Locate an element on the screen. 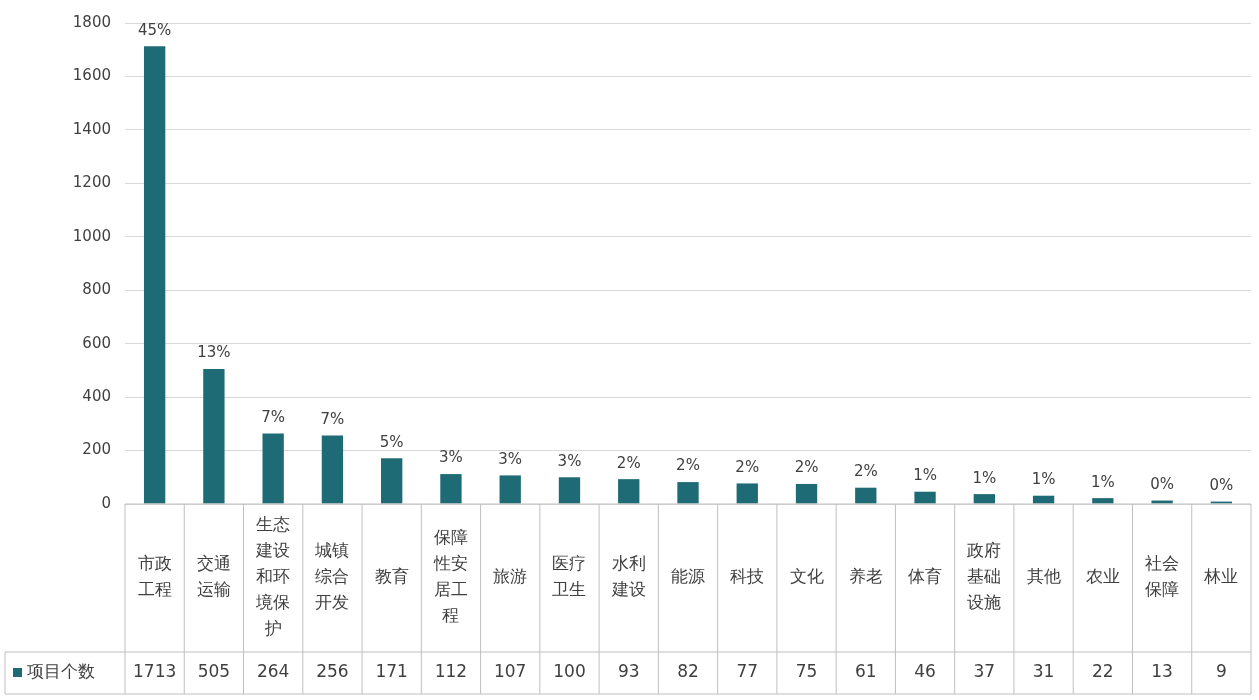  data-label: 9 is located at coordinates (1221, 671).